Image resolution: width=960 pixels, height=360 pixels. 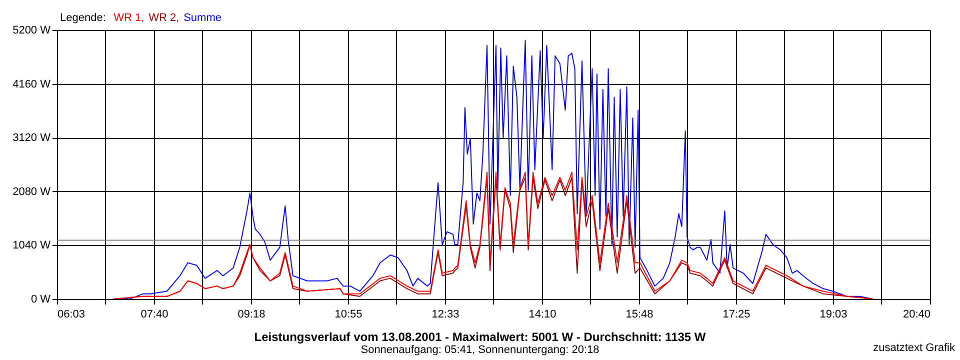 I want to click on x-tick-label: 09:18, so click(x=252, y=314).